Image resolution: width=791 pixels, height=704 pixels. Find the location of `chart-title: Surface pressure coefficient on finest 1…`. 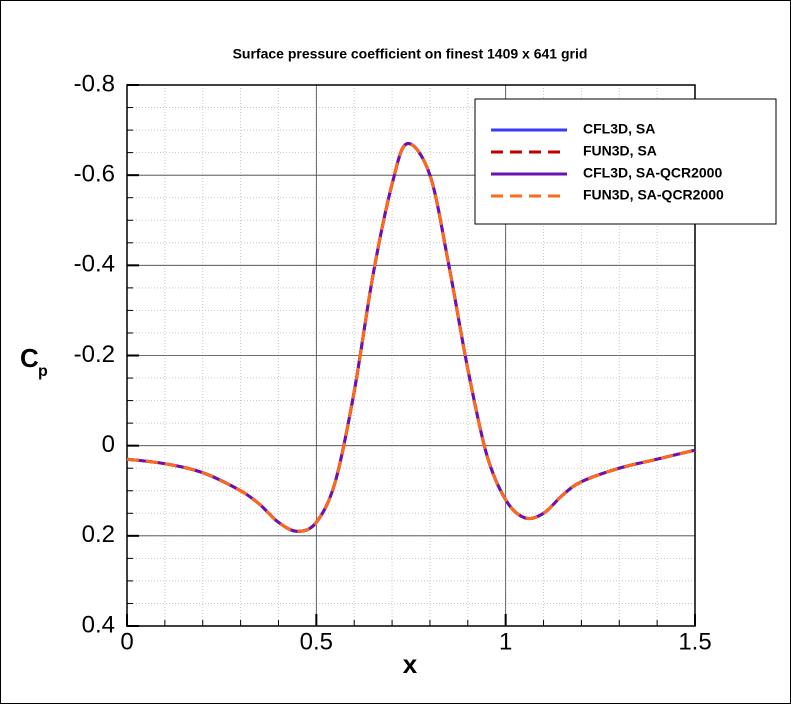

chart-title: Surface pressure coefficient on finest 1… is located at coordinates (410, 54).